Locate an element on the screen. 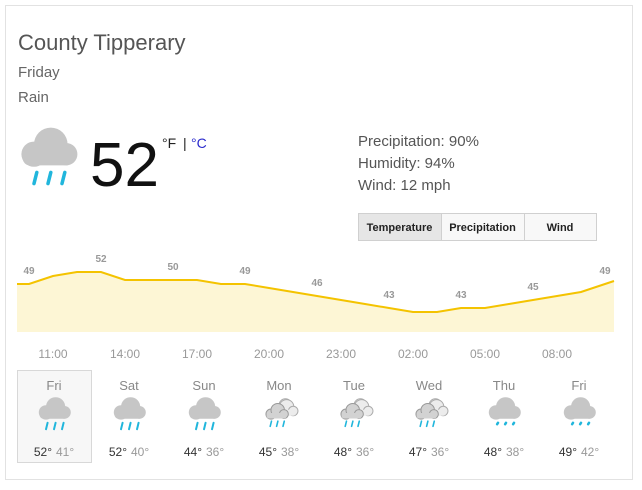  temperature-label: 52 is located at coordinates (101, 259).